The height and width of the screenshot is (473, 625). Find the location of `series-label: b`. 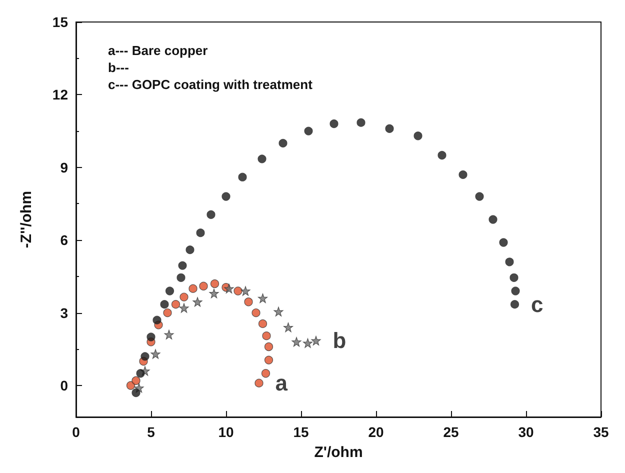

series-label: b is located at coordinates (339, 341).